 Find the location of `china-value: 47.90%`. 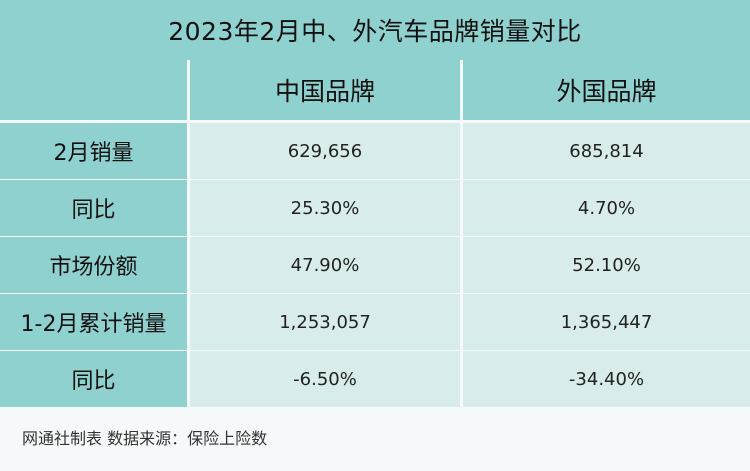

china-value: 47.90% is located at coordinates (325, 265).